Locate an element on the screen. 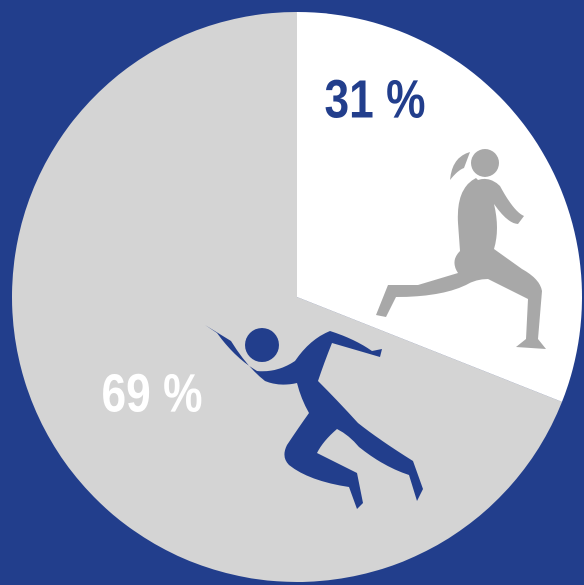 The image size is (584, 585). male-runner-icon is located at coordinates (314, 417).